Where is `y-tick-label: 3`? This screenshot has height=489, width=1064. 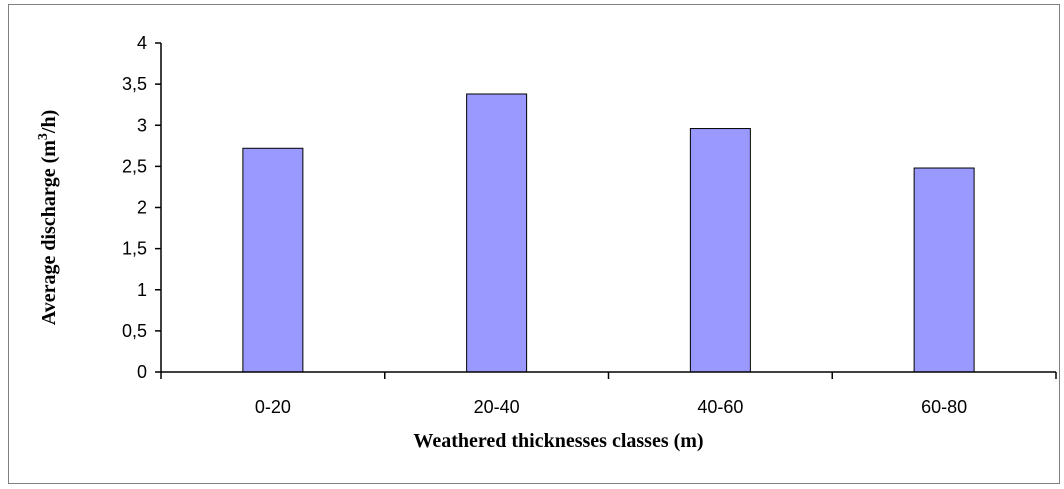
y-tick-label: 3 is located at coordinates (142, 125).